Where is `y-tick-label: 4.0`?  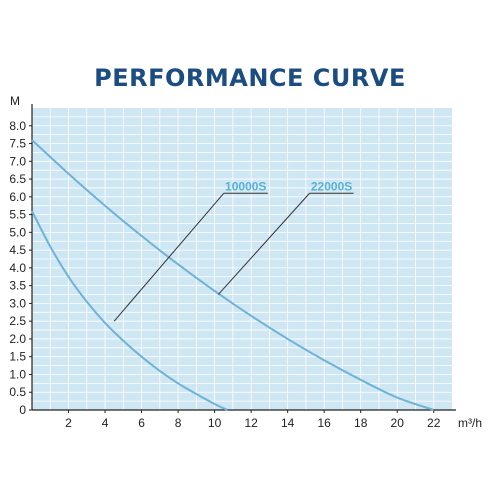 y-tick-label: 4.0 is located at coordinates (17, 268).